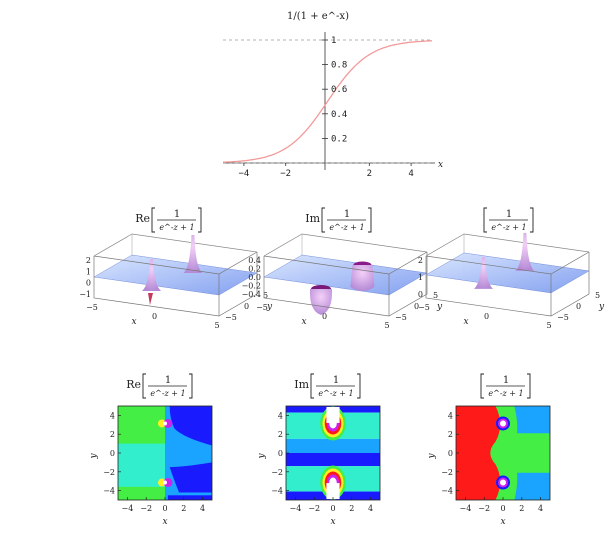  I want to click on top-x-tick-label: 4, so click(410, 174).